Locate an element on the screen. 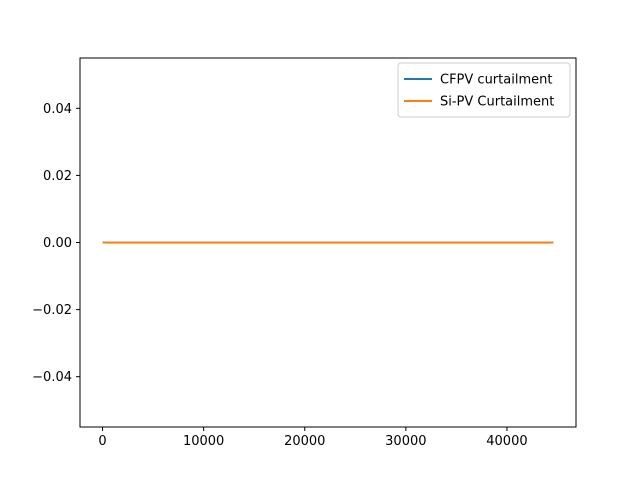  legend-label-1: Si-PV Curtailment is located at coordinates (497, 102).